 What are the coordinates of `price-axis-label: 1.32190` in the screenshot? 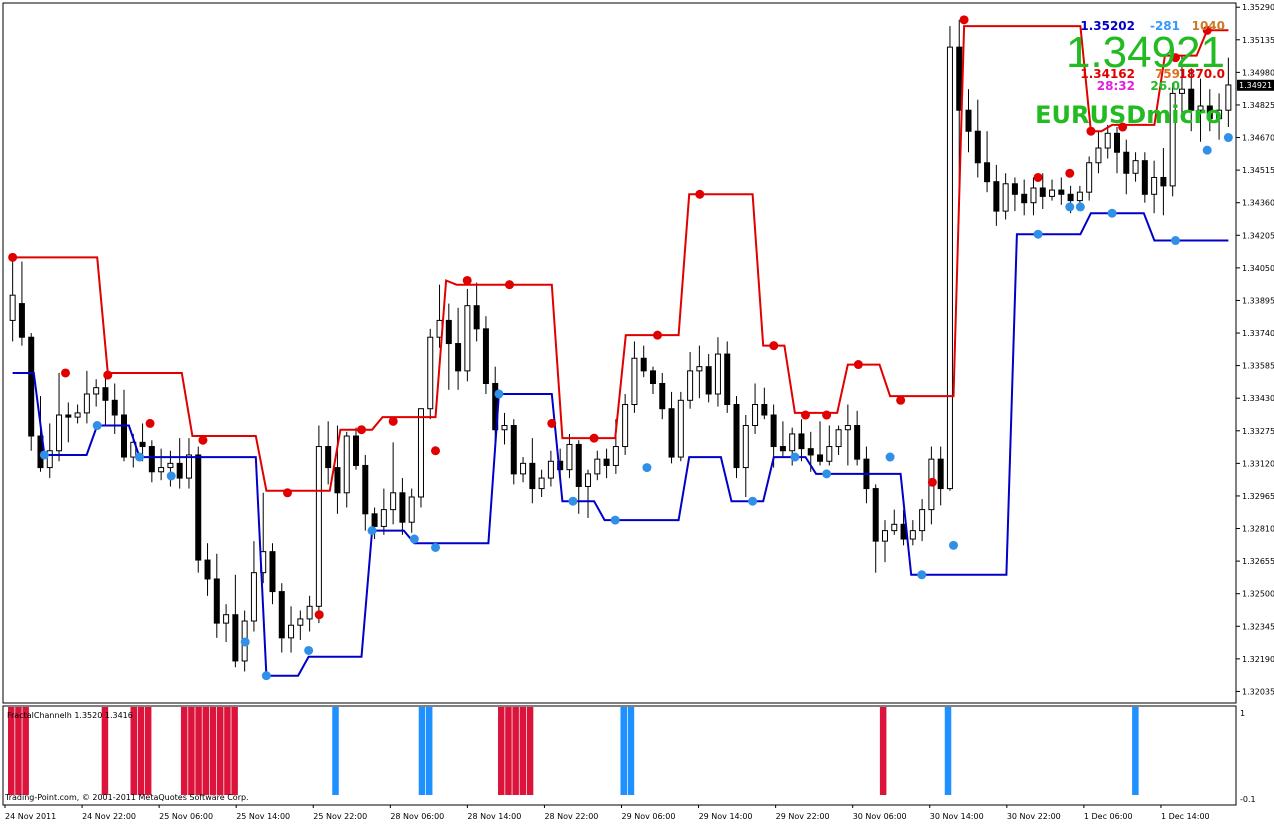 It's located at (1258, 659).